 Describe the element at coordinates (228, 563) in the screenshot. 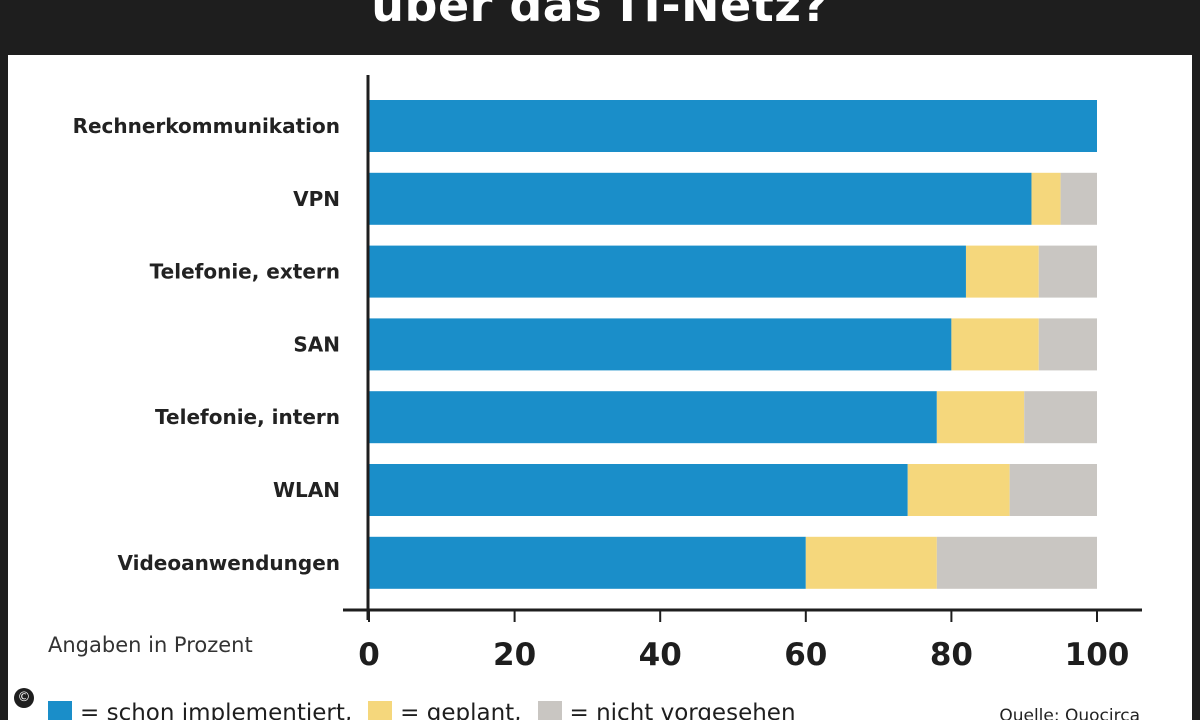

I see `category-label: Videoanwendungen` at that location.